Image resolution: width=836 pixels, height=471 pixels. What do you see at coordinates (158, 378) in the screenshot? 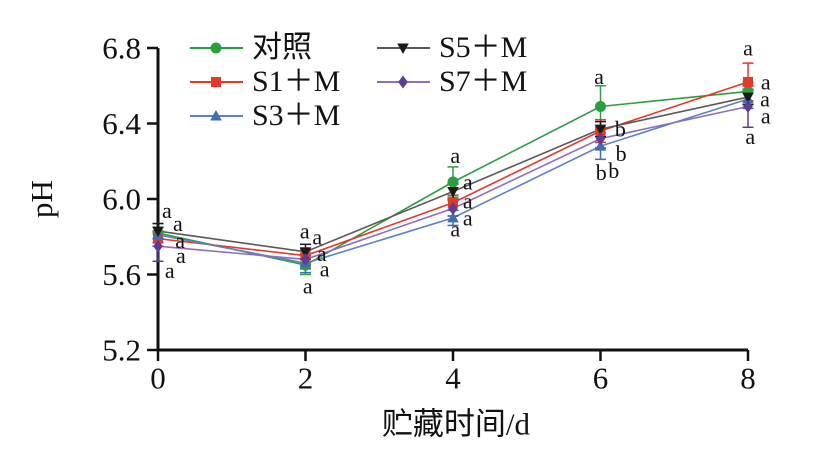
I see `x-tick-label: 0` at bounding box center [158, 378].